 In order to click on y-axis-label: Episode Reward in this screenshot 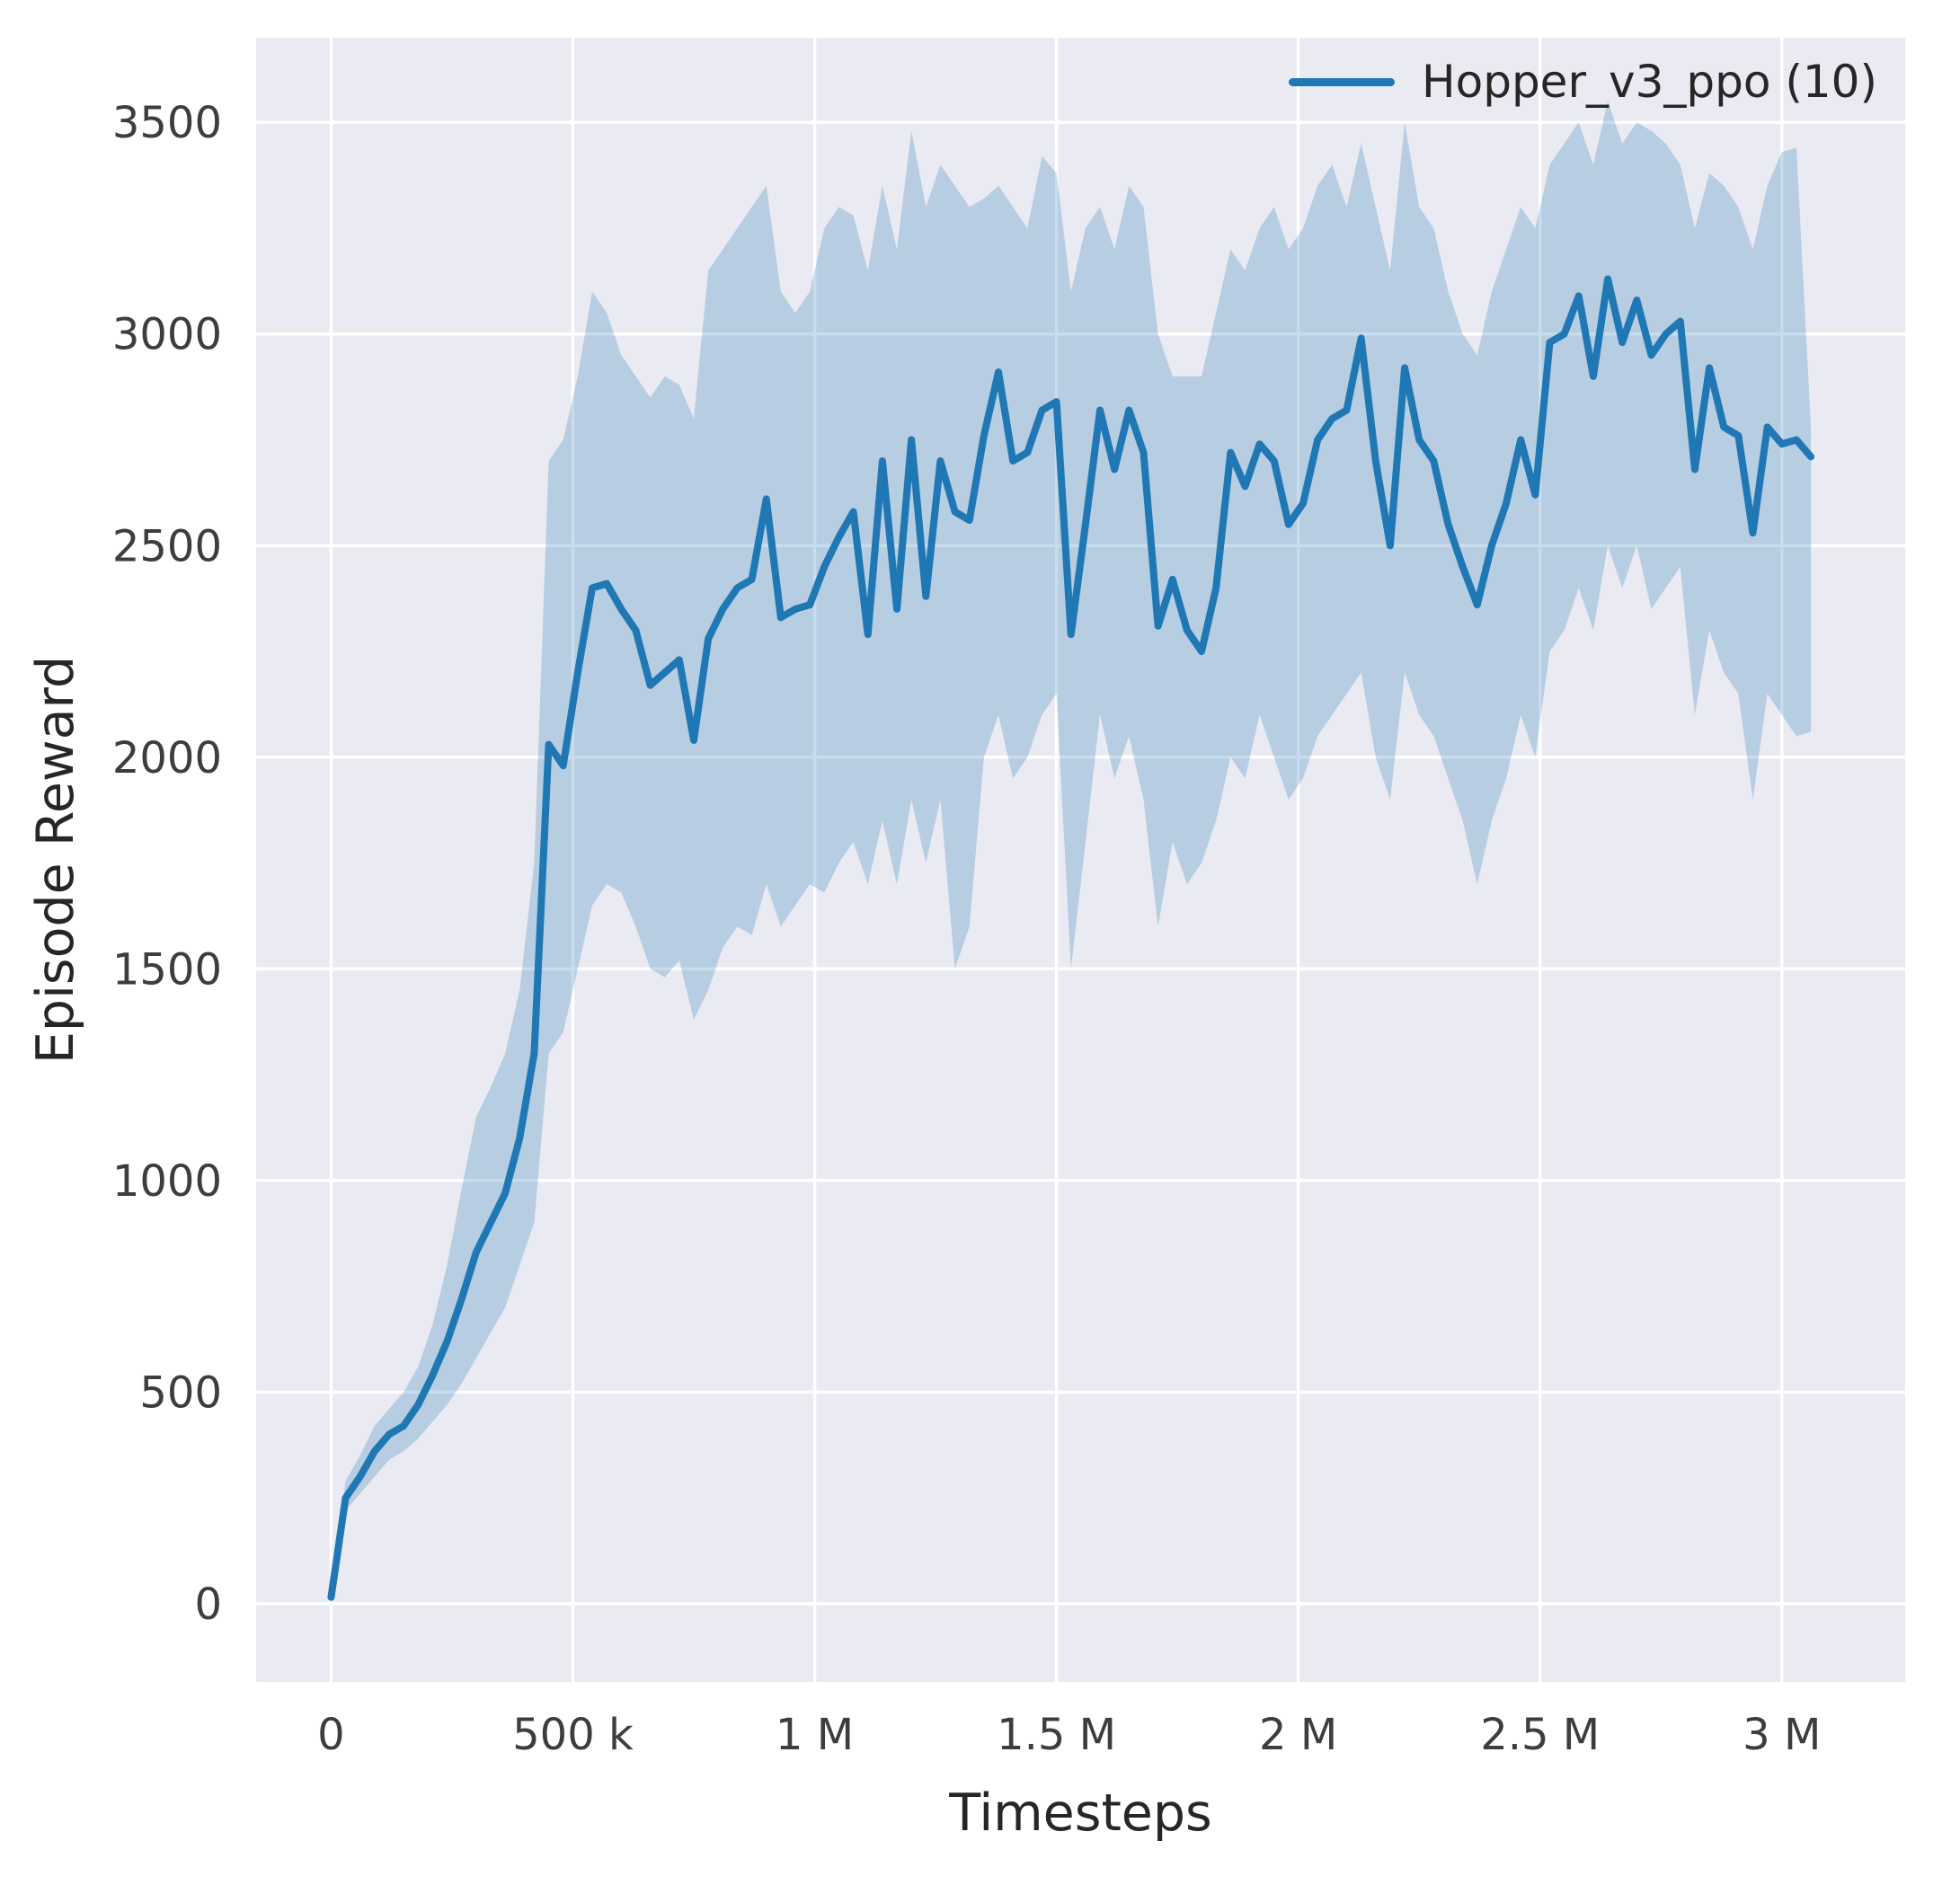, I will do `click(56, 860)`.